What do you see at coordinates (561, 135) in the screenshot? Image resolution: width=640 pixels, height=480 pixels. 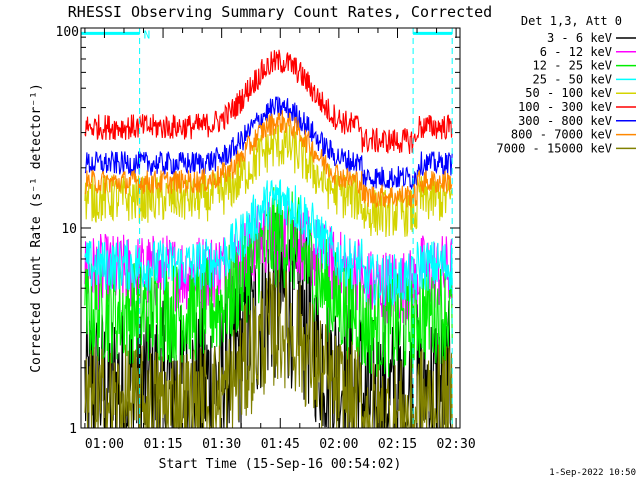 I see `legend-label-800-7000-kev: 800 - 7000 keV` at bounding box center [561, 135].